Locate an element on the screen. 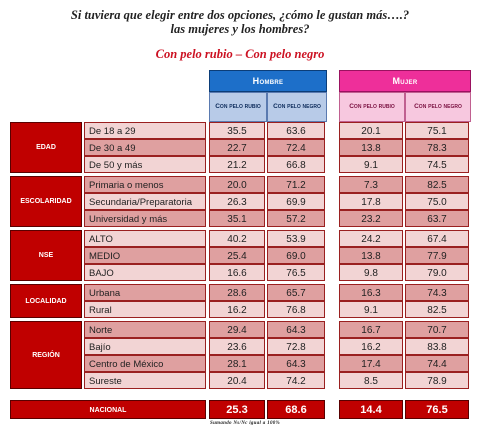 This screenshot has width=480, height=435. row-label: BAJO is located at coordinates (145, 272).